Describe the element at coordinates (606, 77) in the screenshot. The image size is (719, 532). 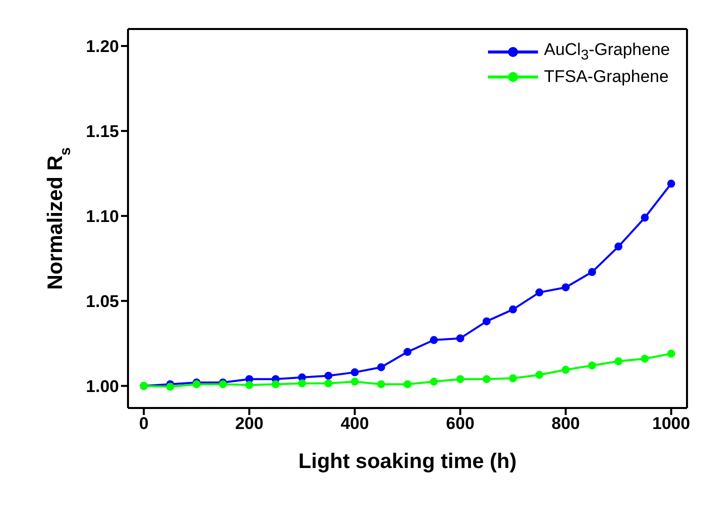
I see `legend-label: TFSA-Graphene` at that location.